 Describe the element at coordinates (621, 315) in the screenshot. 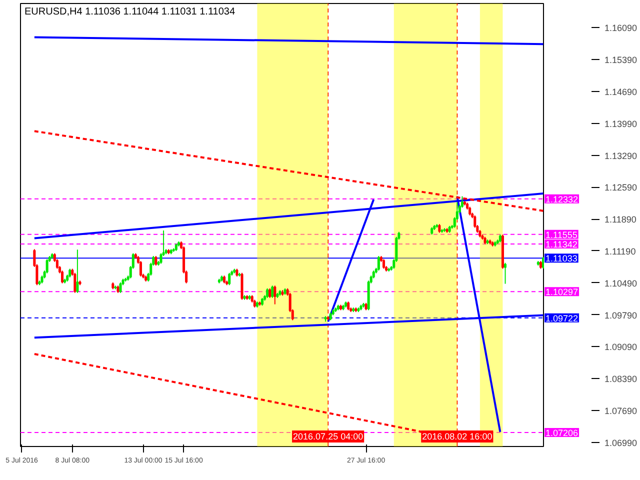

I see `y-tick-label: 1.09790` at that location.